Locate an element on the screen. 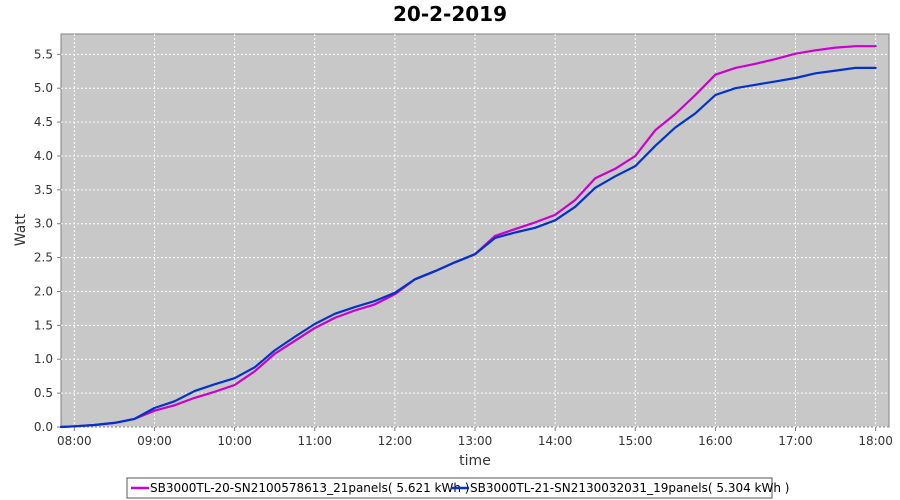  x-tick-label: 13:00 is located at coordinates (475, 441).